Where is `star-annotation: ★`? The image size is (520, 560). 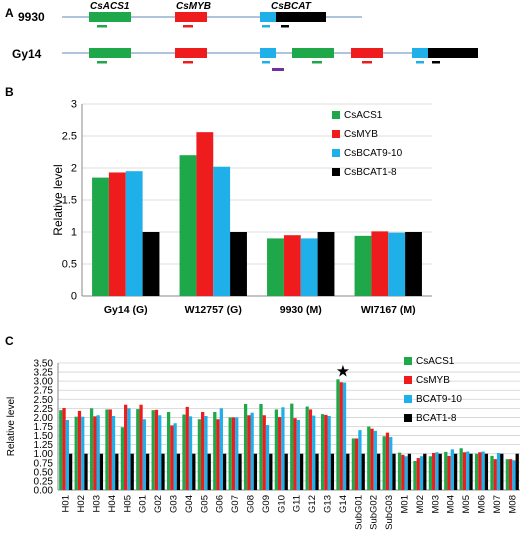
star-annotation: ★ is located at coordinates (343, 371).